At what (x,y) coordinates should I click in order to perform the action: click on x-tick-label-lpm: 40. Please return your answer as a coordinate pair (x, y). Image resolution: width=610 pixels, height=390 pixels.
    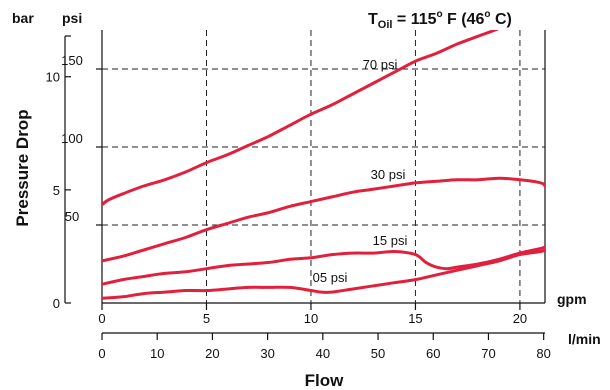
    Looking at the image, I should click on (323, 353).